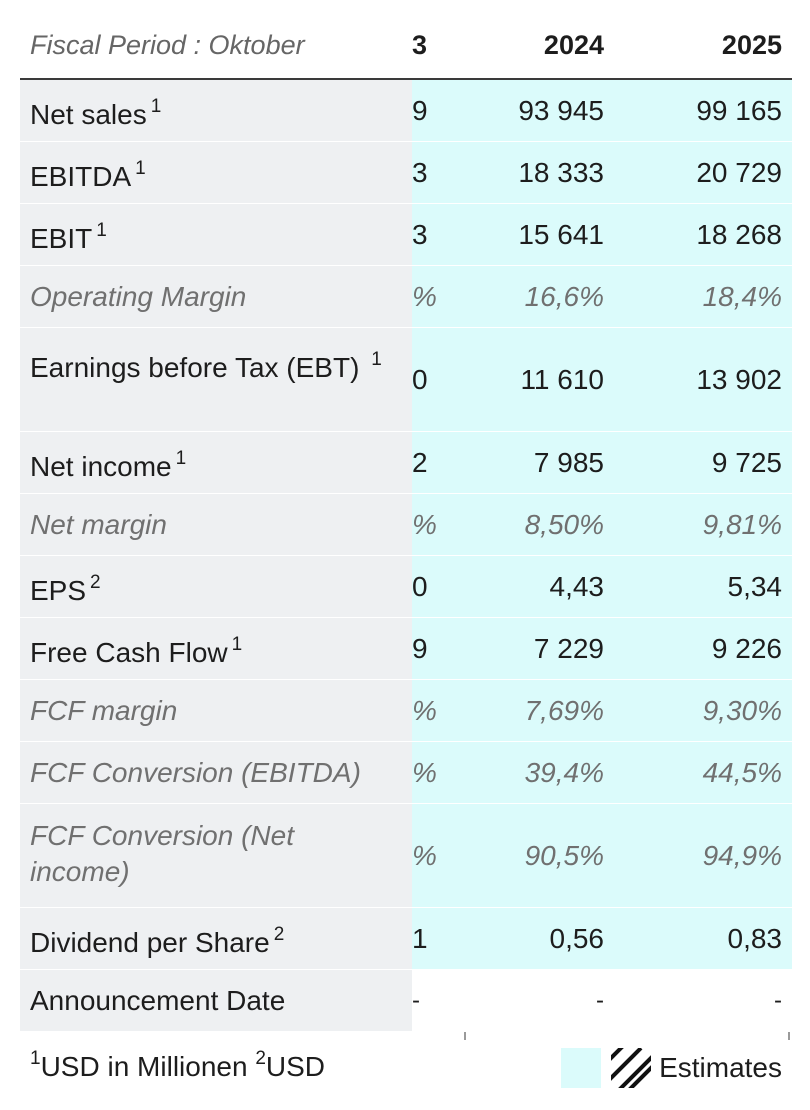 Image resolution: width=810 pixels, height=1110 pixels. What do you see at coordinates (406, 587) in the screenshot?
I see `table-row: EPS 2 0 4,43 5,34` at bounding box center [406, 587].